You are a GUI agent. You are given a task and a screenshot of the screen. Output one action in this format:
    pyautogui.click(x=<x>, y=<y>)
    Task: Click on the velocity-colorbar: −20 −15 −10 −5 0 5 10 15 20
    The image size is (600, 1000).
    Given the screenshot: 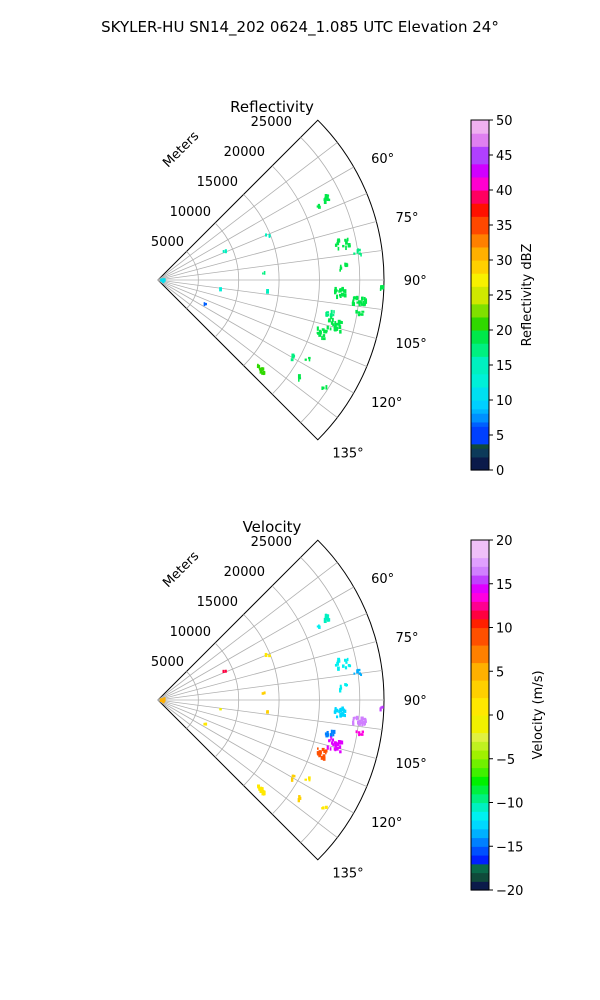 What is the action you would take?
    pyautogui.click(x=496, y=716)
    